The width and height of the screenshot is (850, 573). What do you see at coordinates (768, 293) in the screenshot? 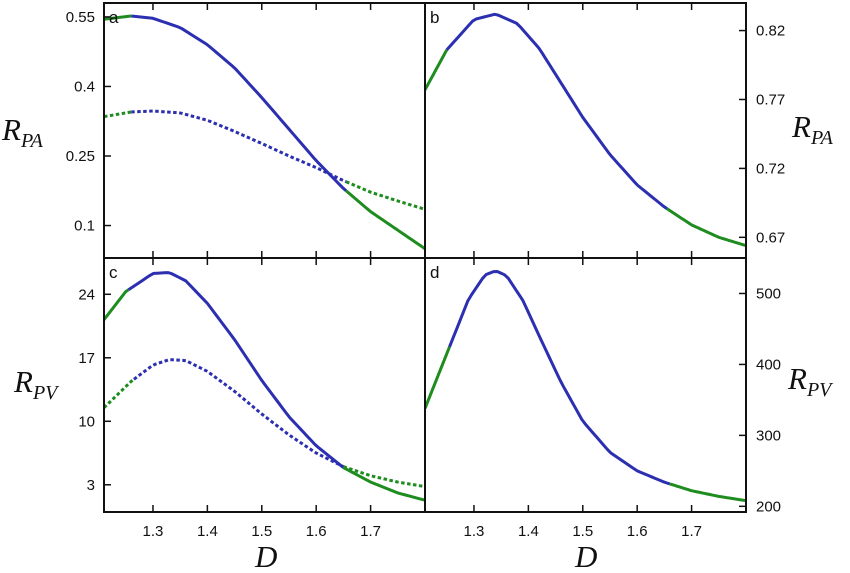
I see `y-tick-label-d-3: 500` at bounding box center [768, 293].